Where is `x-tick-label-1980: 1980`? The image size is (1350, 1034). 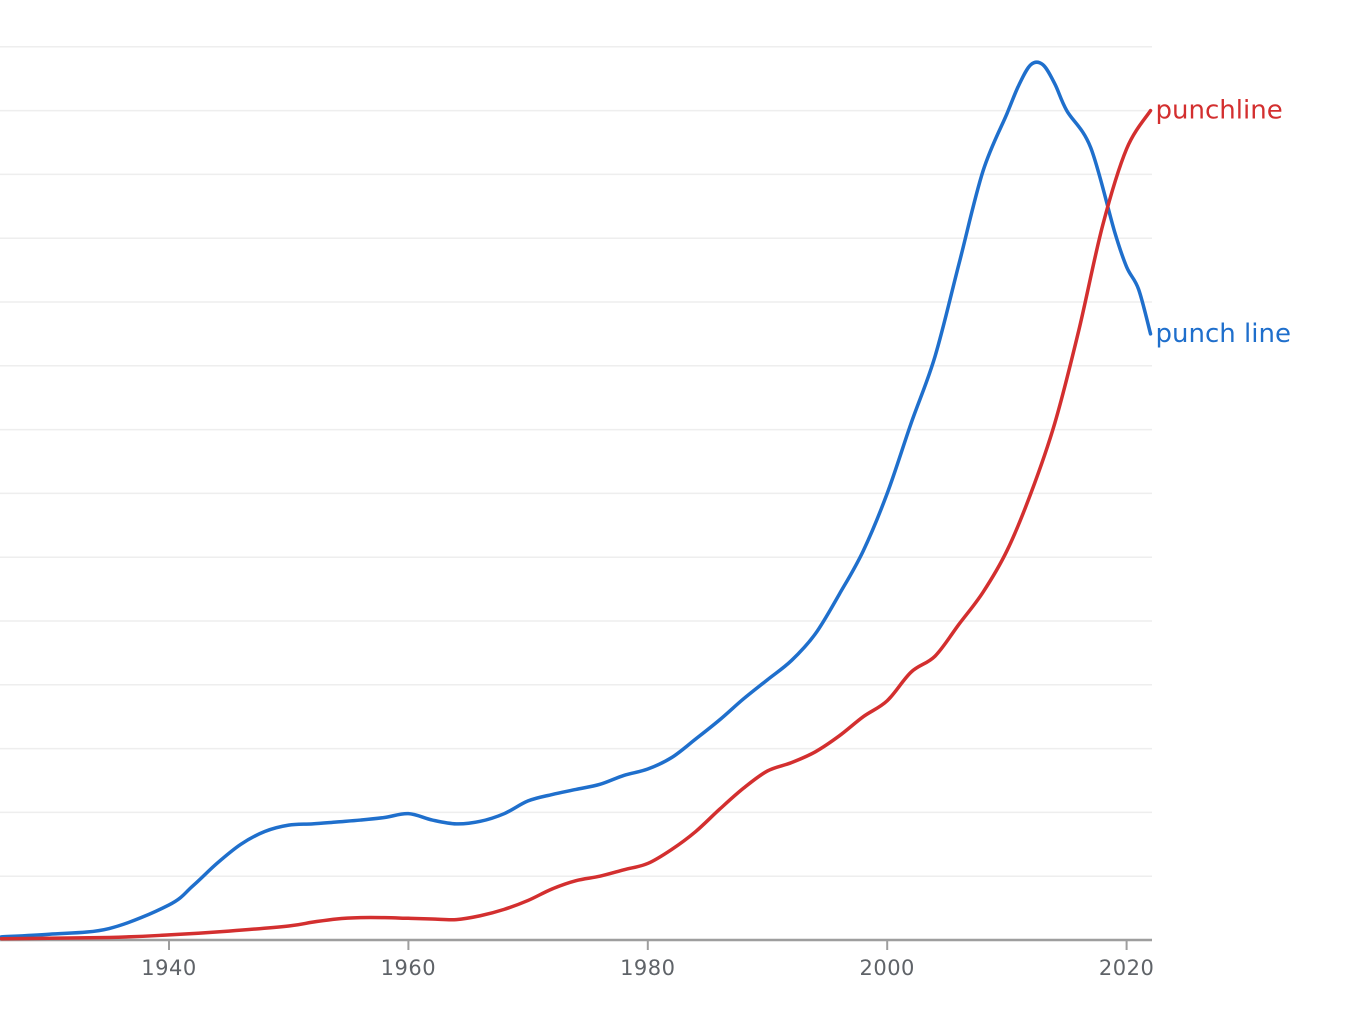
x-tick-label-1980: 1980 is located at coordinates (647, 968).